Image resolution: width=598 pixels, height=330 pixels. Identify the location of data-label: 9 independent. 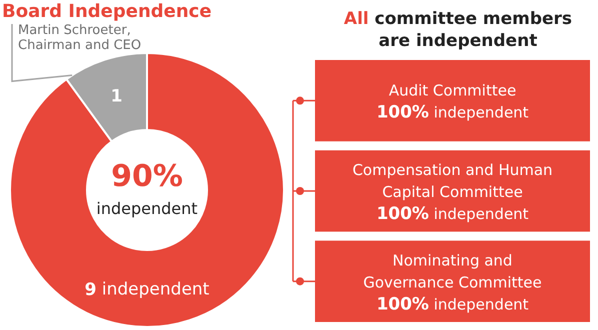
(147, 290).